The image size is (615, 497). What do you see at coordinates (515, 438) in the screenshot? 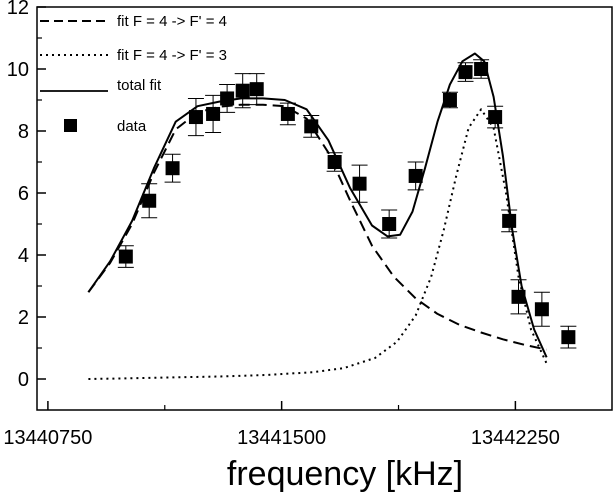
I see `x-tick-label: 13442250` at bounding box center [515, 438].